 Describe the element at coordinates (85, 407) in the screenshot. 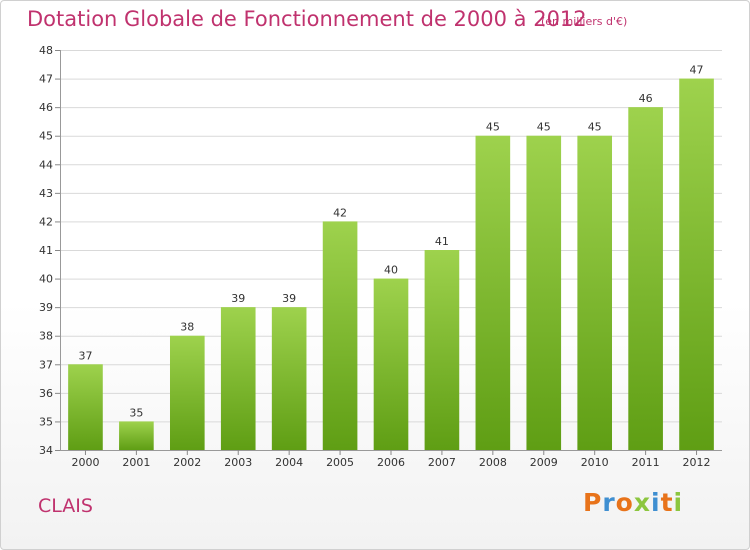

I see `bar-2000` at that location.